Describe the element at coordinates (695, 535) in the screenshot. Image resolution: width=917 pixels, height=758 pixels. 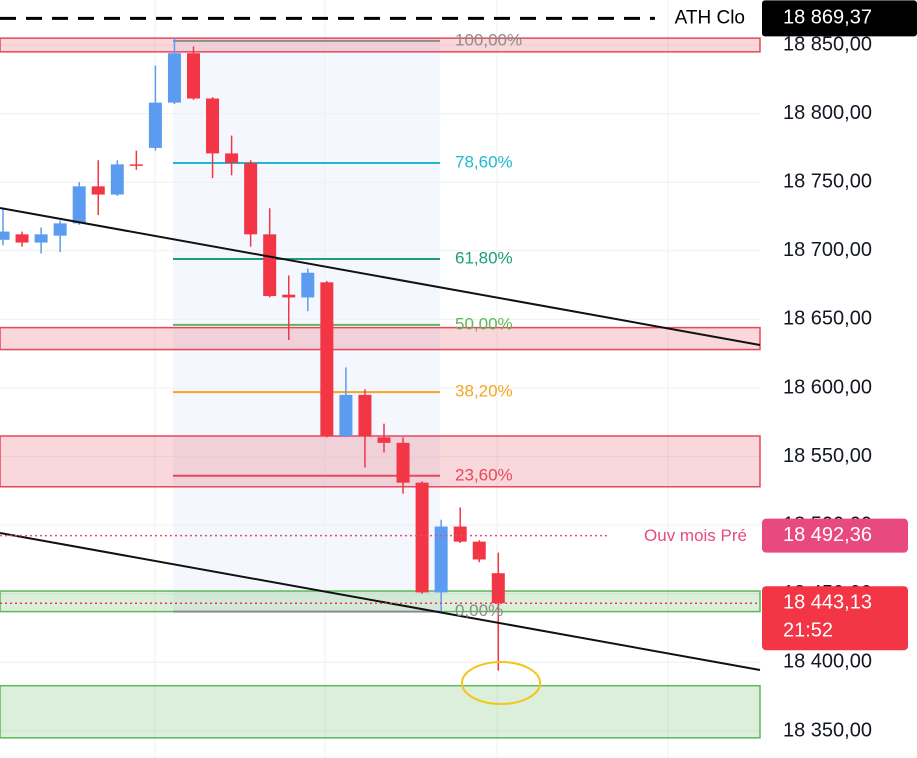
I see `open-name: Ouv mois Pré` at that location.